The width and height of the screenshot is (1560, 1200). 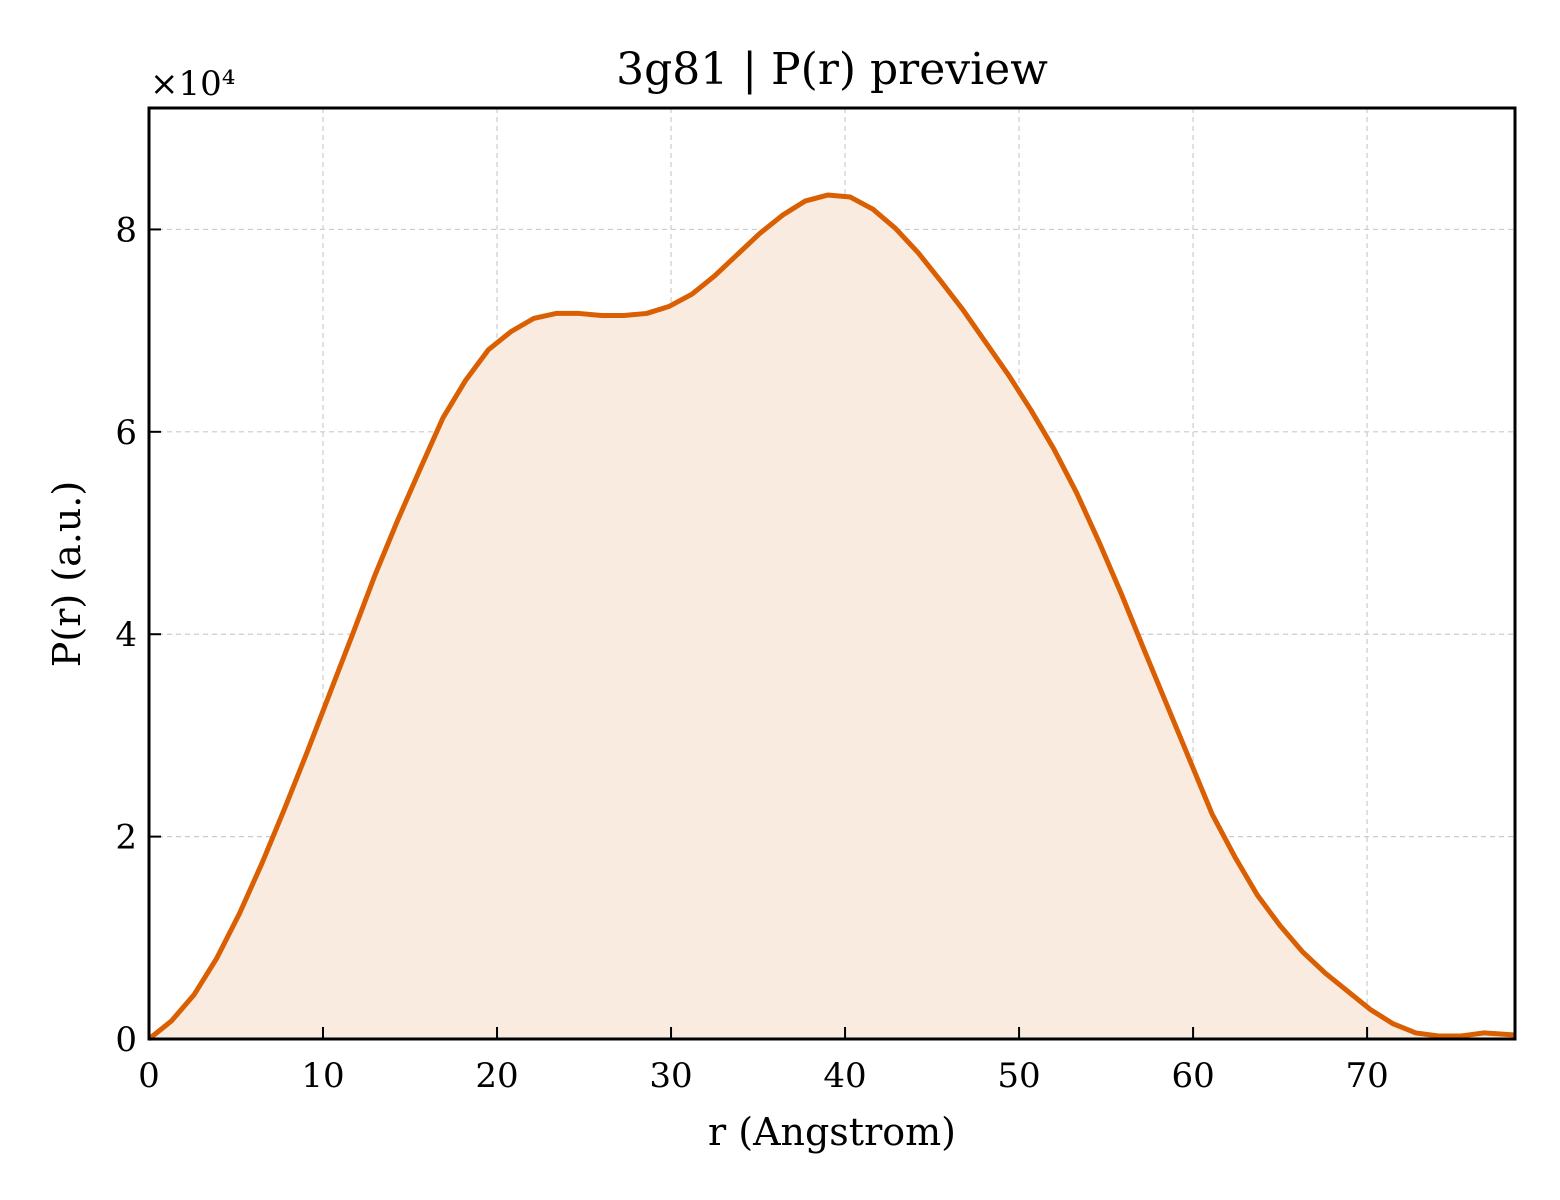 What do you see at coordinates (1018, 1076) in the screenshot?
I see `x-tick-label: 50` at bounding box center [1018, 1076].